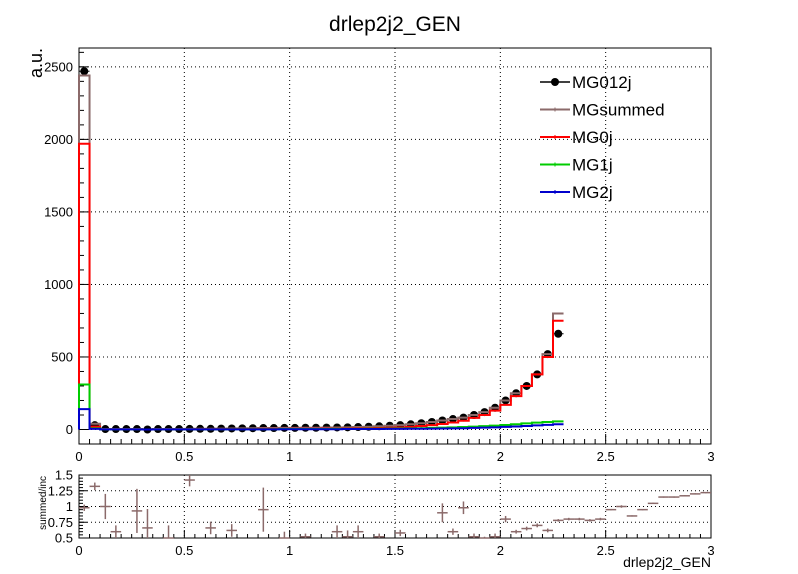  I want to click on ratio-ytick-label-2: 1, so click(69, 506).